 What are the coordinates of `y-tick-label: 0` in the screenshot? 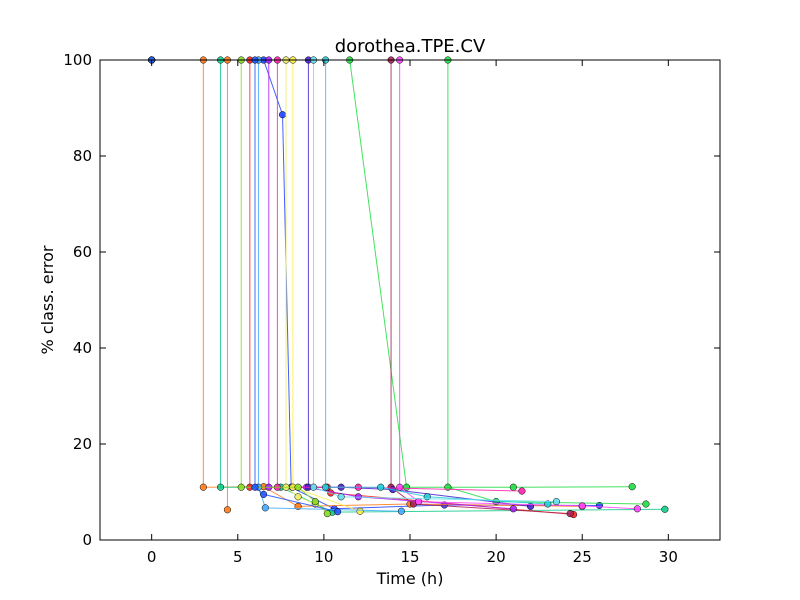 It's located at (87, 540).